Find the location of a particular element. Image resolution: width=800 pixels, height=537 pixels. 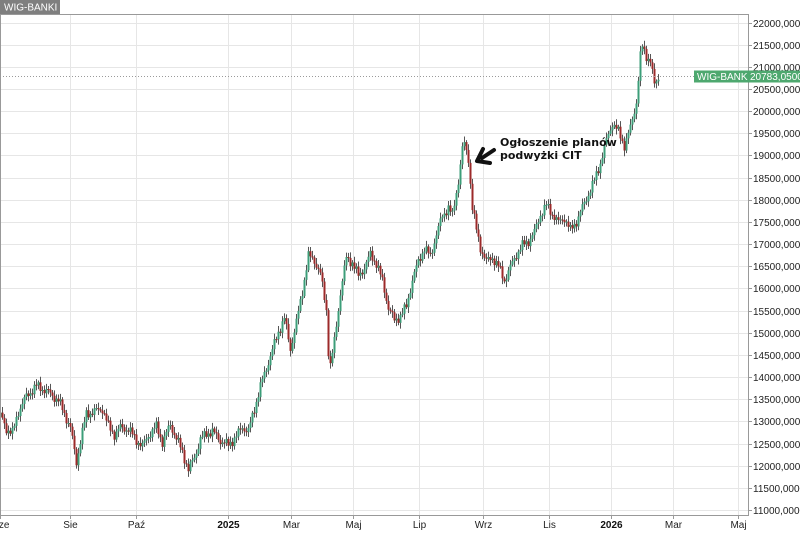

chart-title: WIG-BANKI is located at coordinates (30, 8).